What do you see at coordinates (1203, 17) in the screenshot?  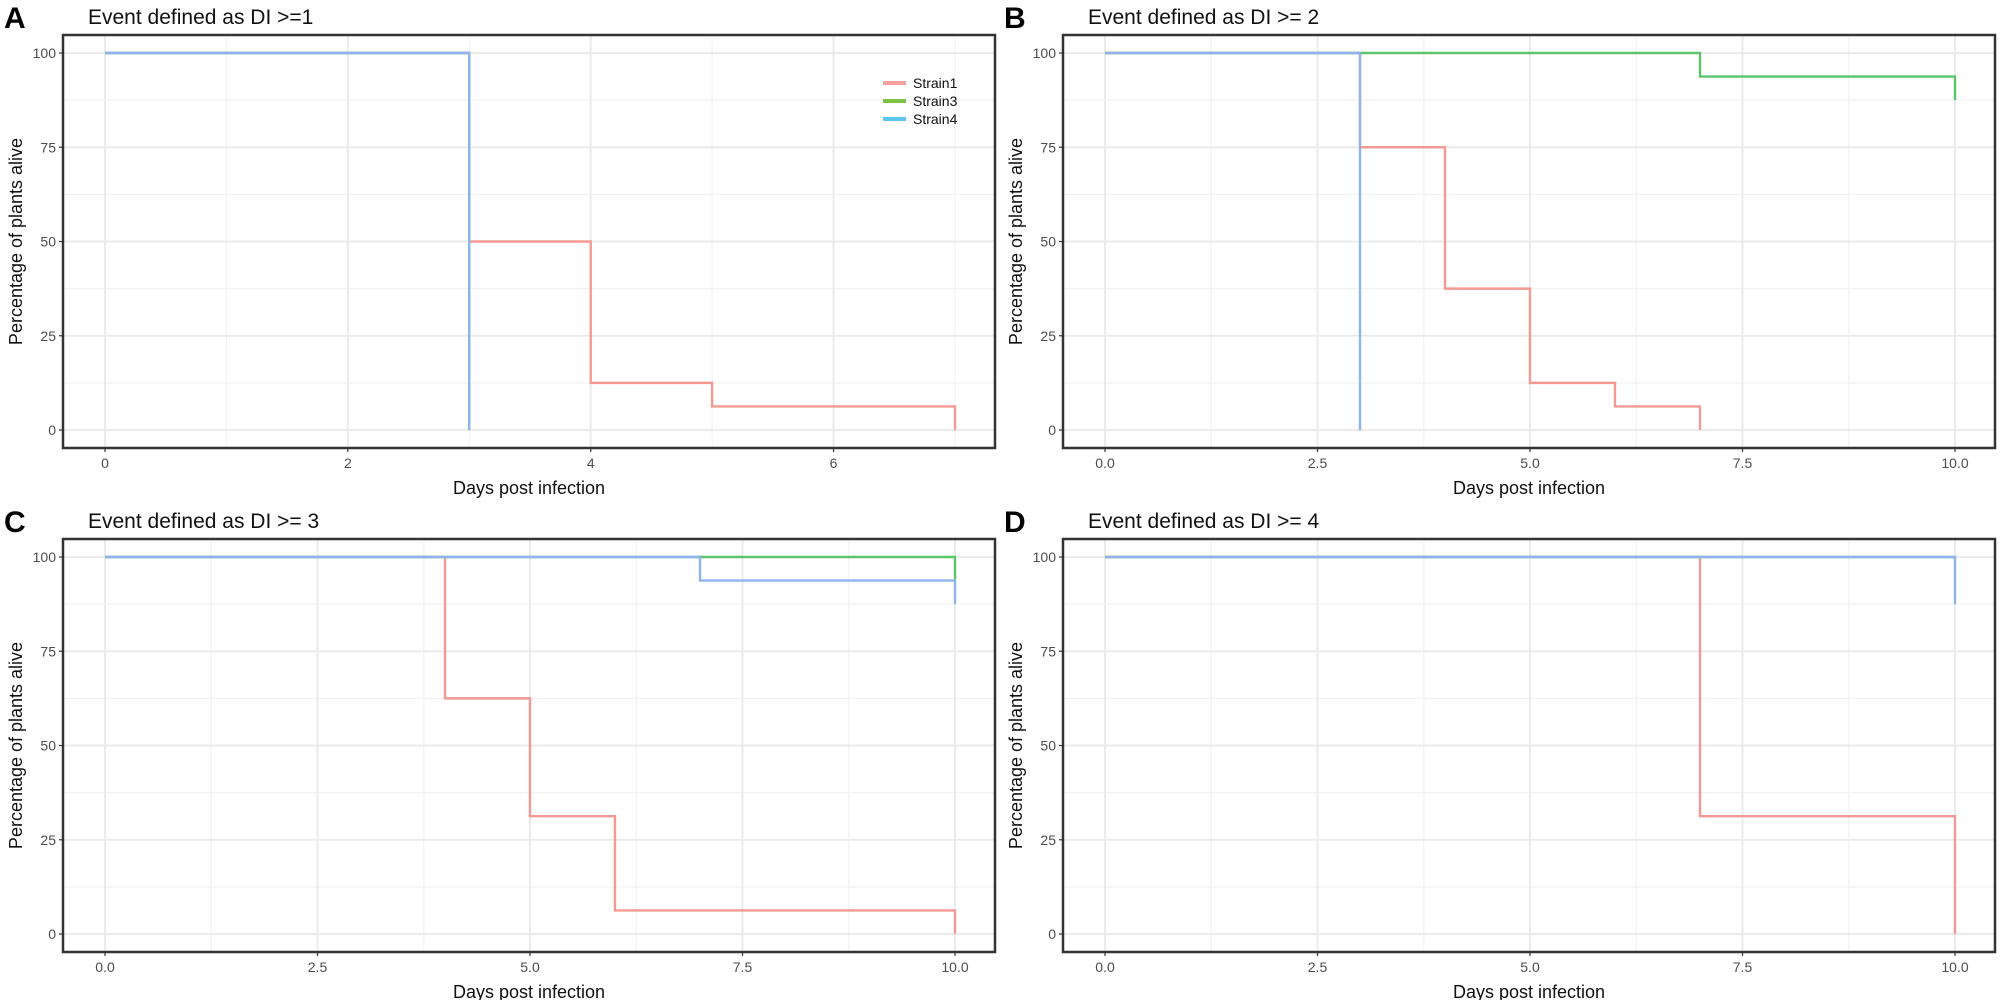 I see `panel-title: Event defined as DI >= 2` at bounding box center [1203, 17].